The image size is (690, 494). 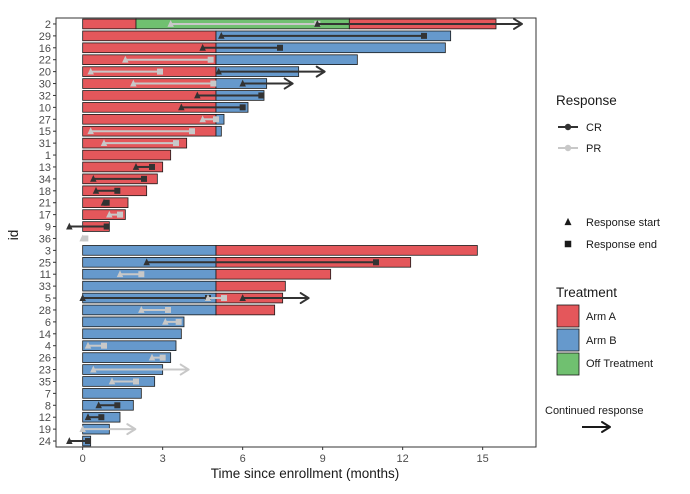 I want to click on y-tick-label-9: 9, so click(x=48, y=228).